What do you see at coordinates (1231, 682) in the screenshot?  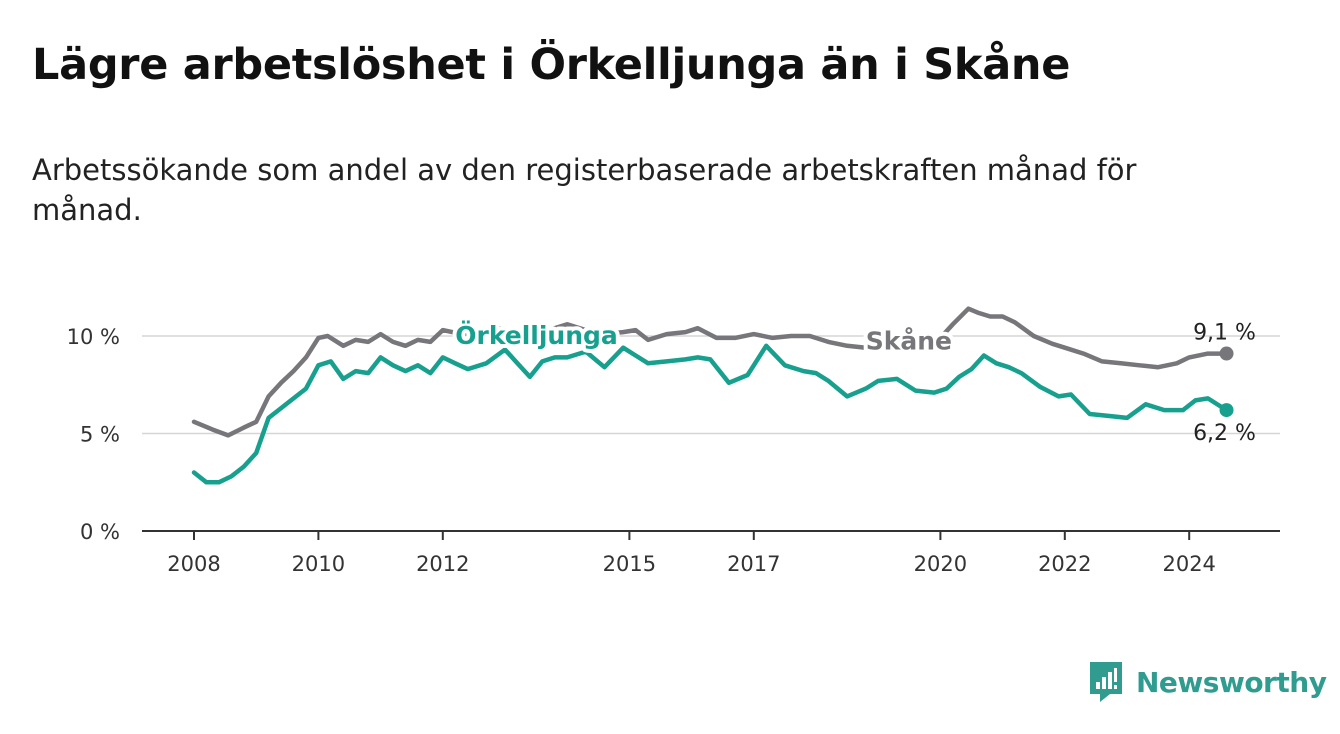 I see `brand-name: Newsworthy` at bounding box center [1231, 682].